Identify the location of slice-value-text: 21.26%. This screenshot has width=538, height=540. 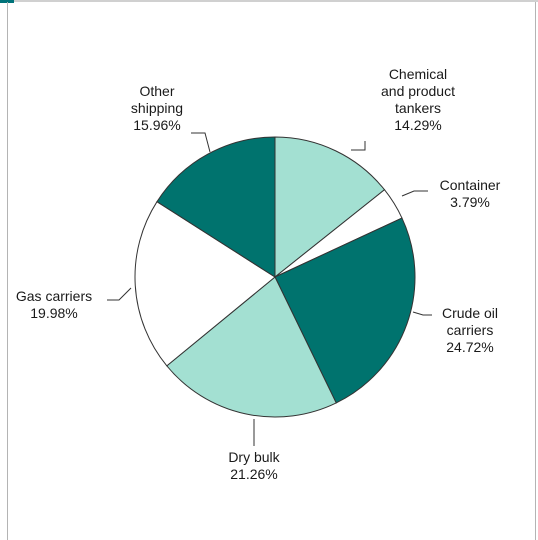
(253, 474).